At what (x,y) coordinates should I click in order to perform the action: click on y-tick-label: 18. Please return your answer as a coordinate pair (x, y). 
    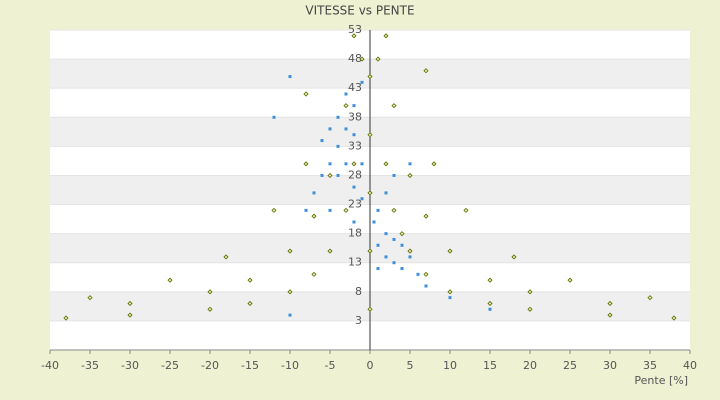
    Looking at the image, I should click on (355, 233).